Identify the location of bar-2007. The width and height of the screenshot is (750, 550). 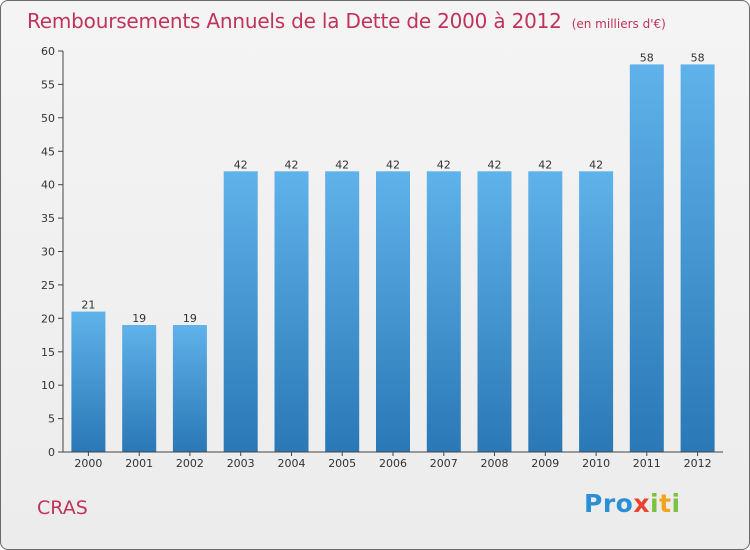
(443, 312).